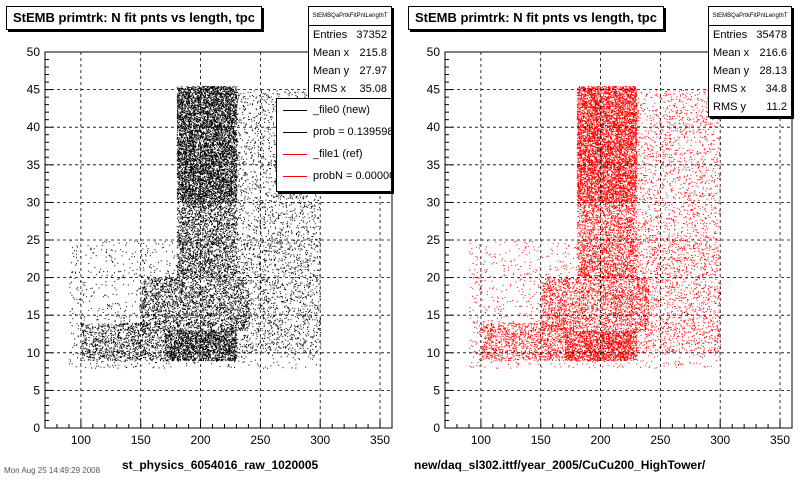 The width and height of the screenshot is (800, 480). Describe the element at coordinates (750, 107) in the screenshot. I see `right-stats-row: RMS y 11.2` at that location.